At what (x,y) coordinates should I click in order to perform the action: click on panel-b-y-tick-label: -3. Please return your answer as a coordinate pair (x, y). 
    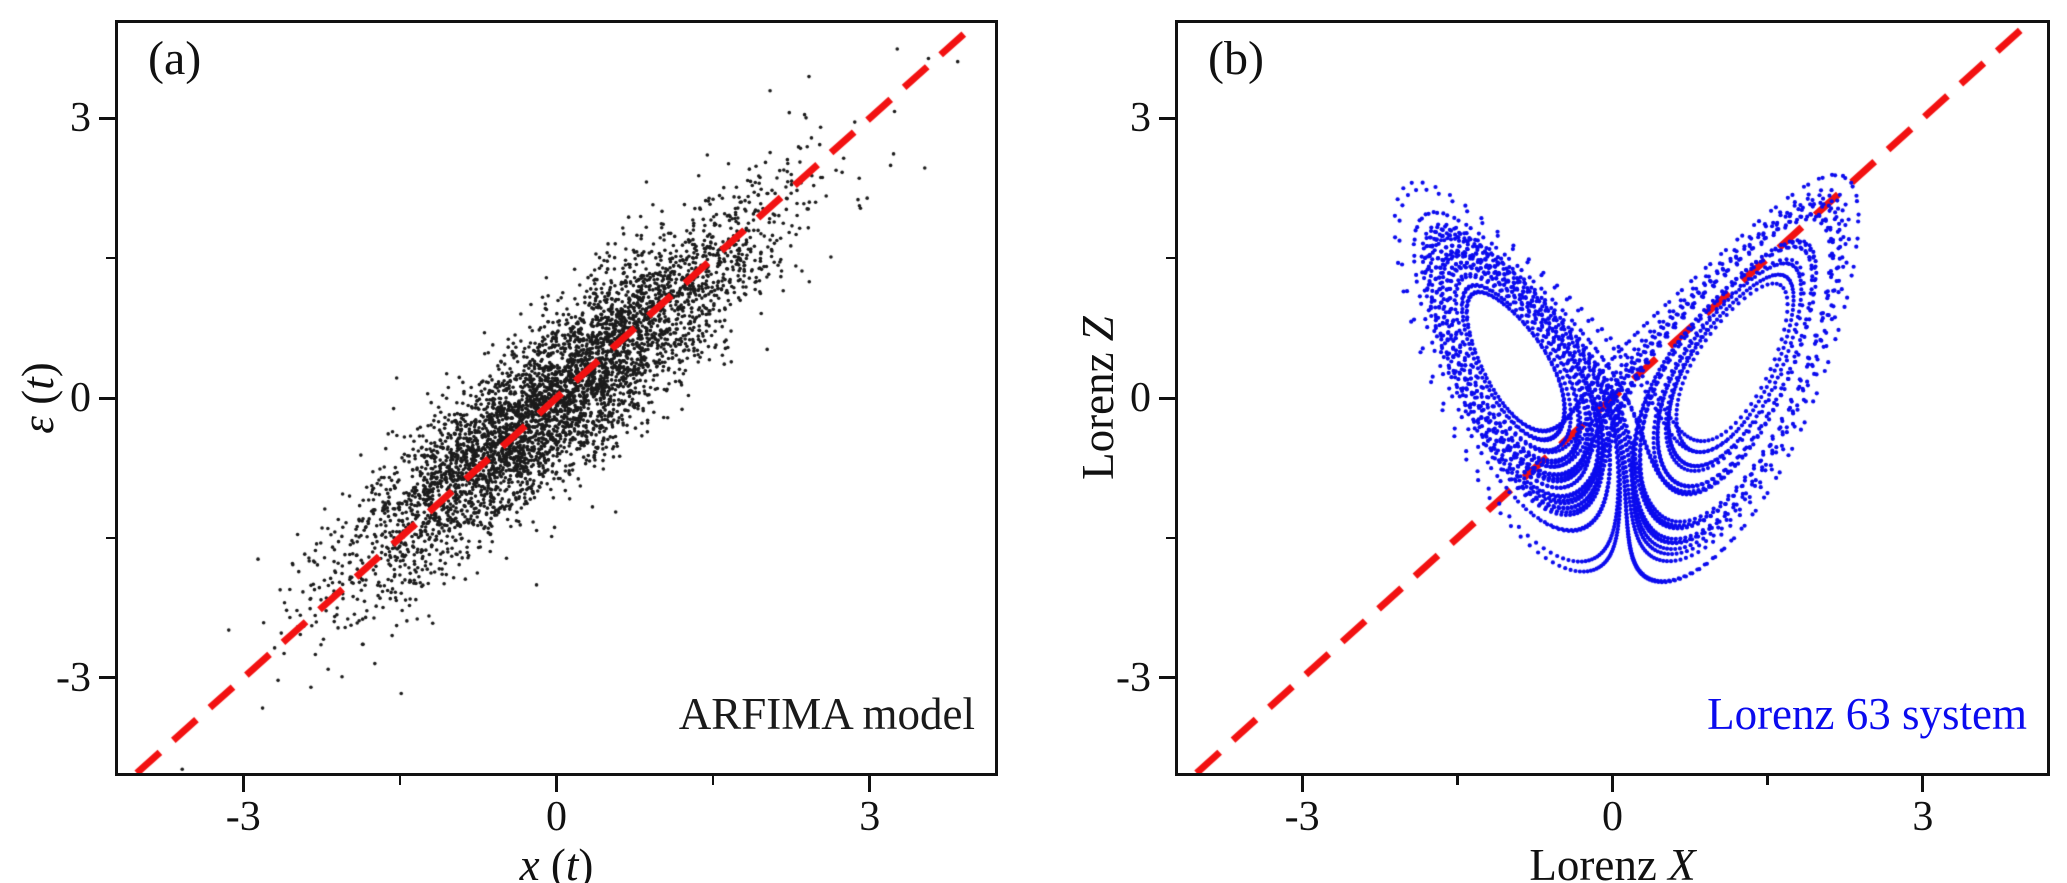
    Looking at the image, I should click on (1133, 677).